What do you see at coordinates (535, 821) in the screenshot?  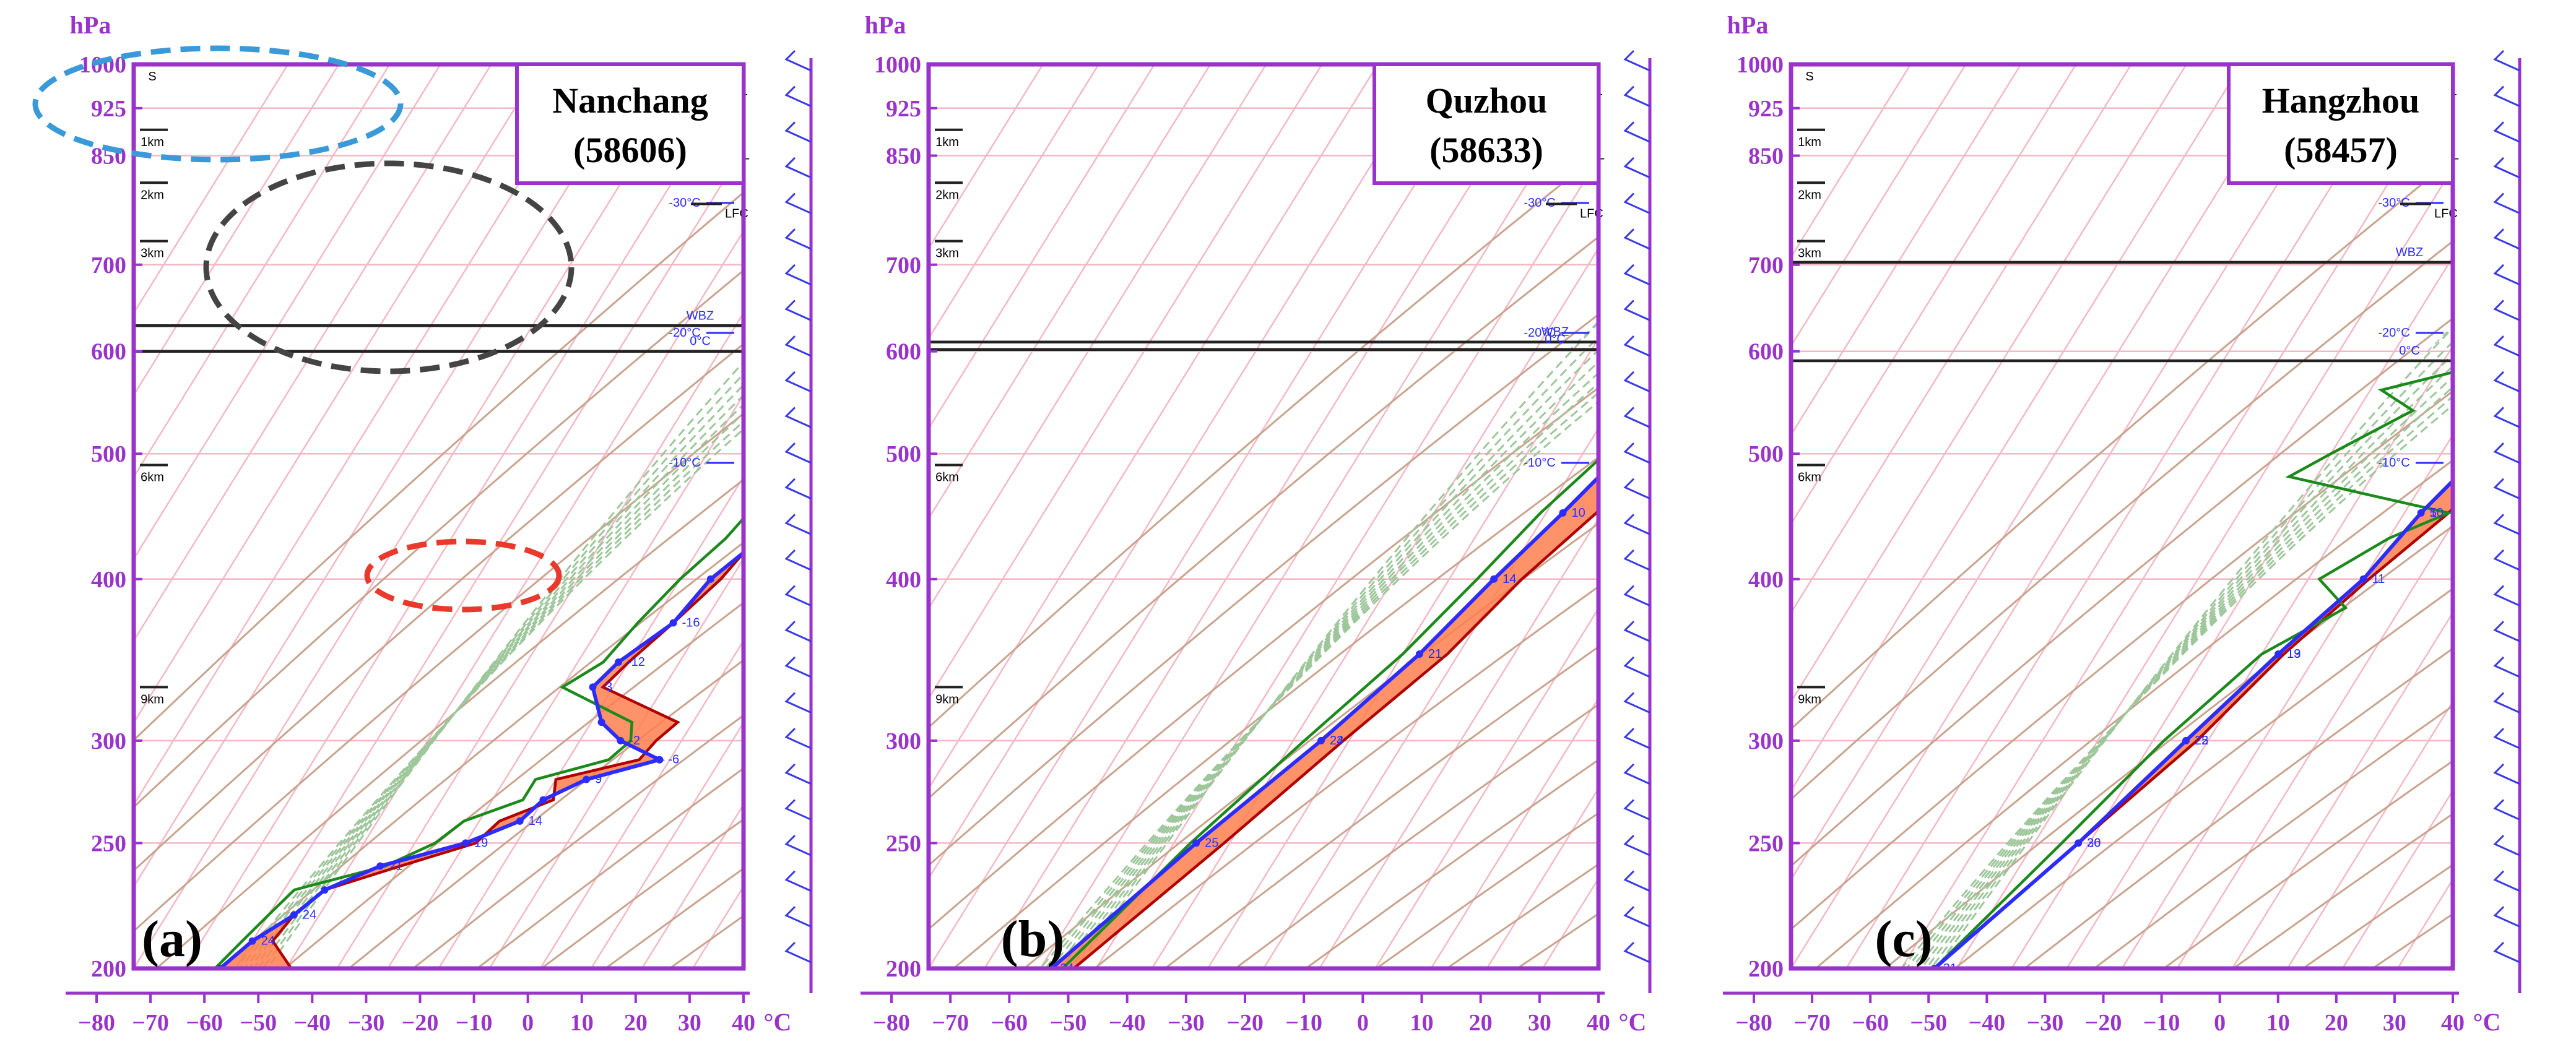 I see `point-label: 14` at bounding box center [535, 821].